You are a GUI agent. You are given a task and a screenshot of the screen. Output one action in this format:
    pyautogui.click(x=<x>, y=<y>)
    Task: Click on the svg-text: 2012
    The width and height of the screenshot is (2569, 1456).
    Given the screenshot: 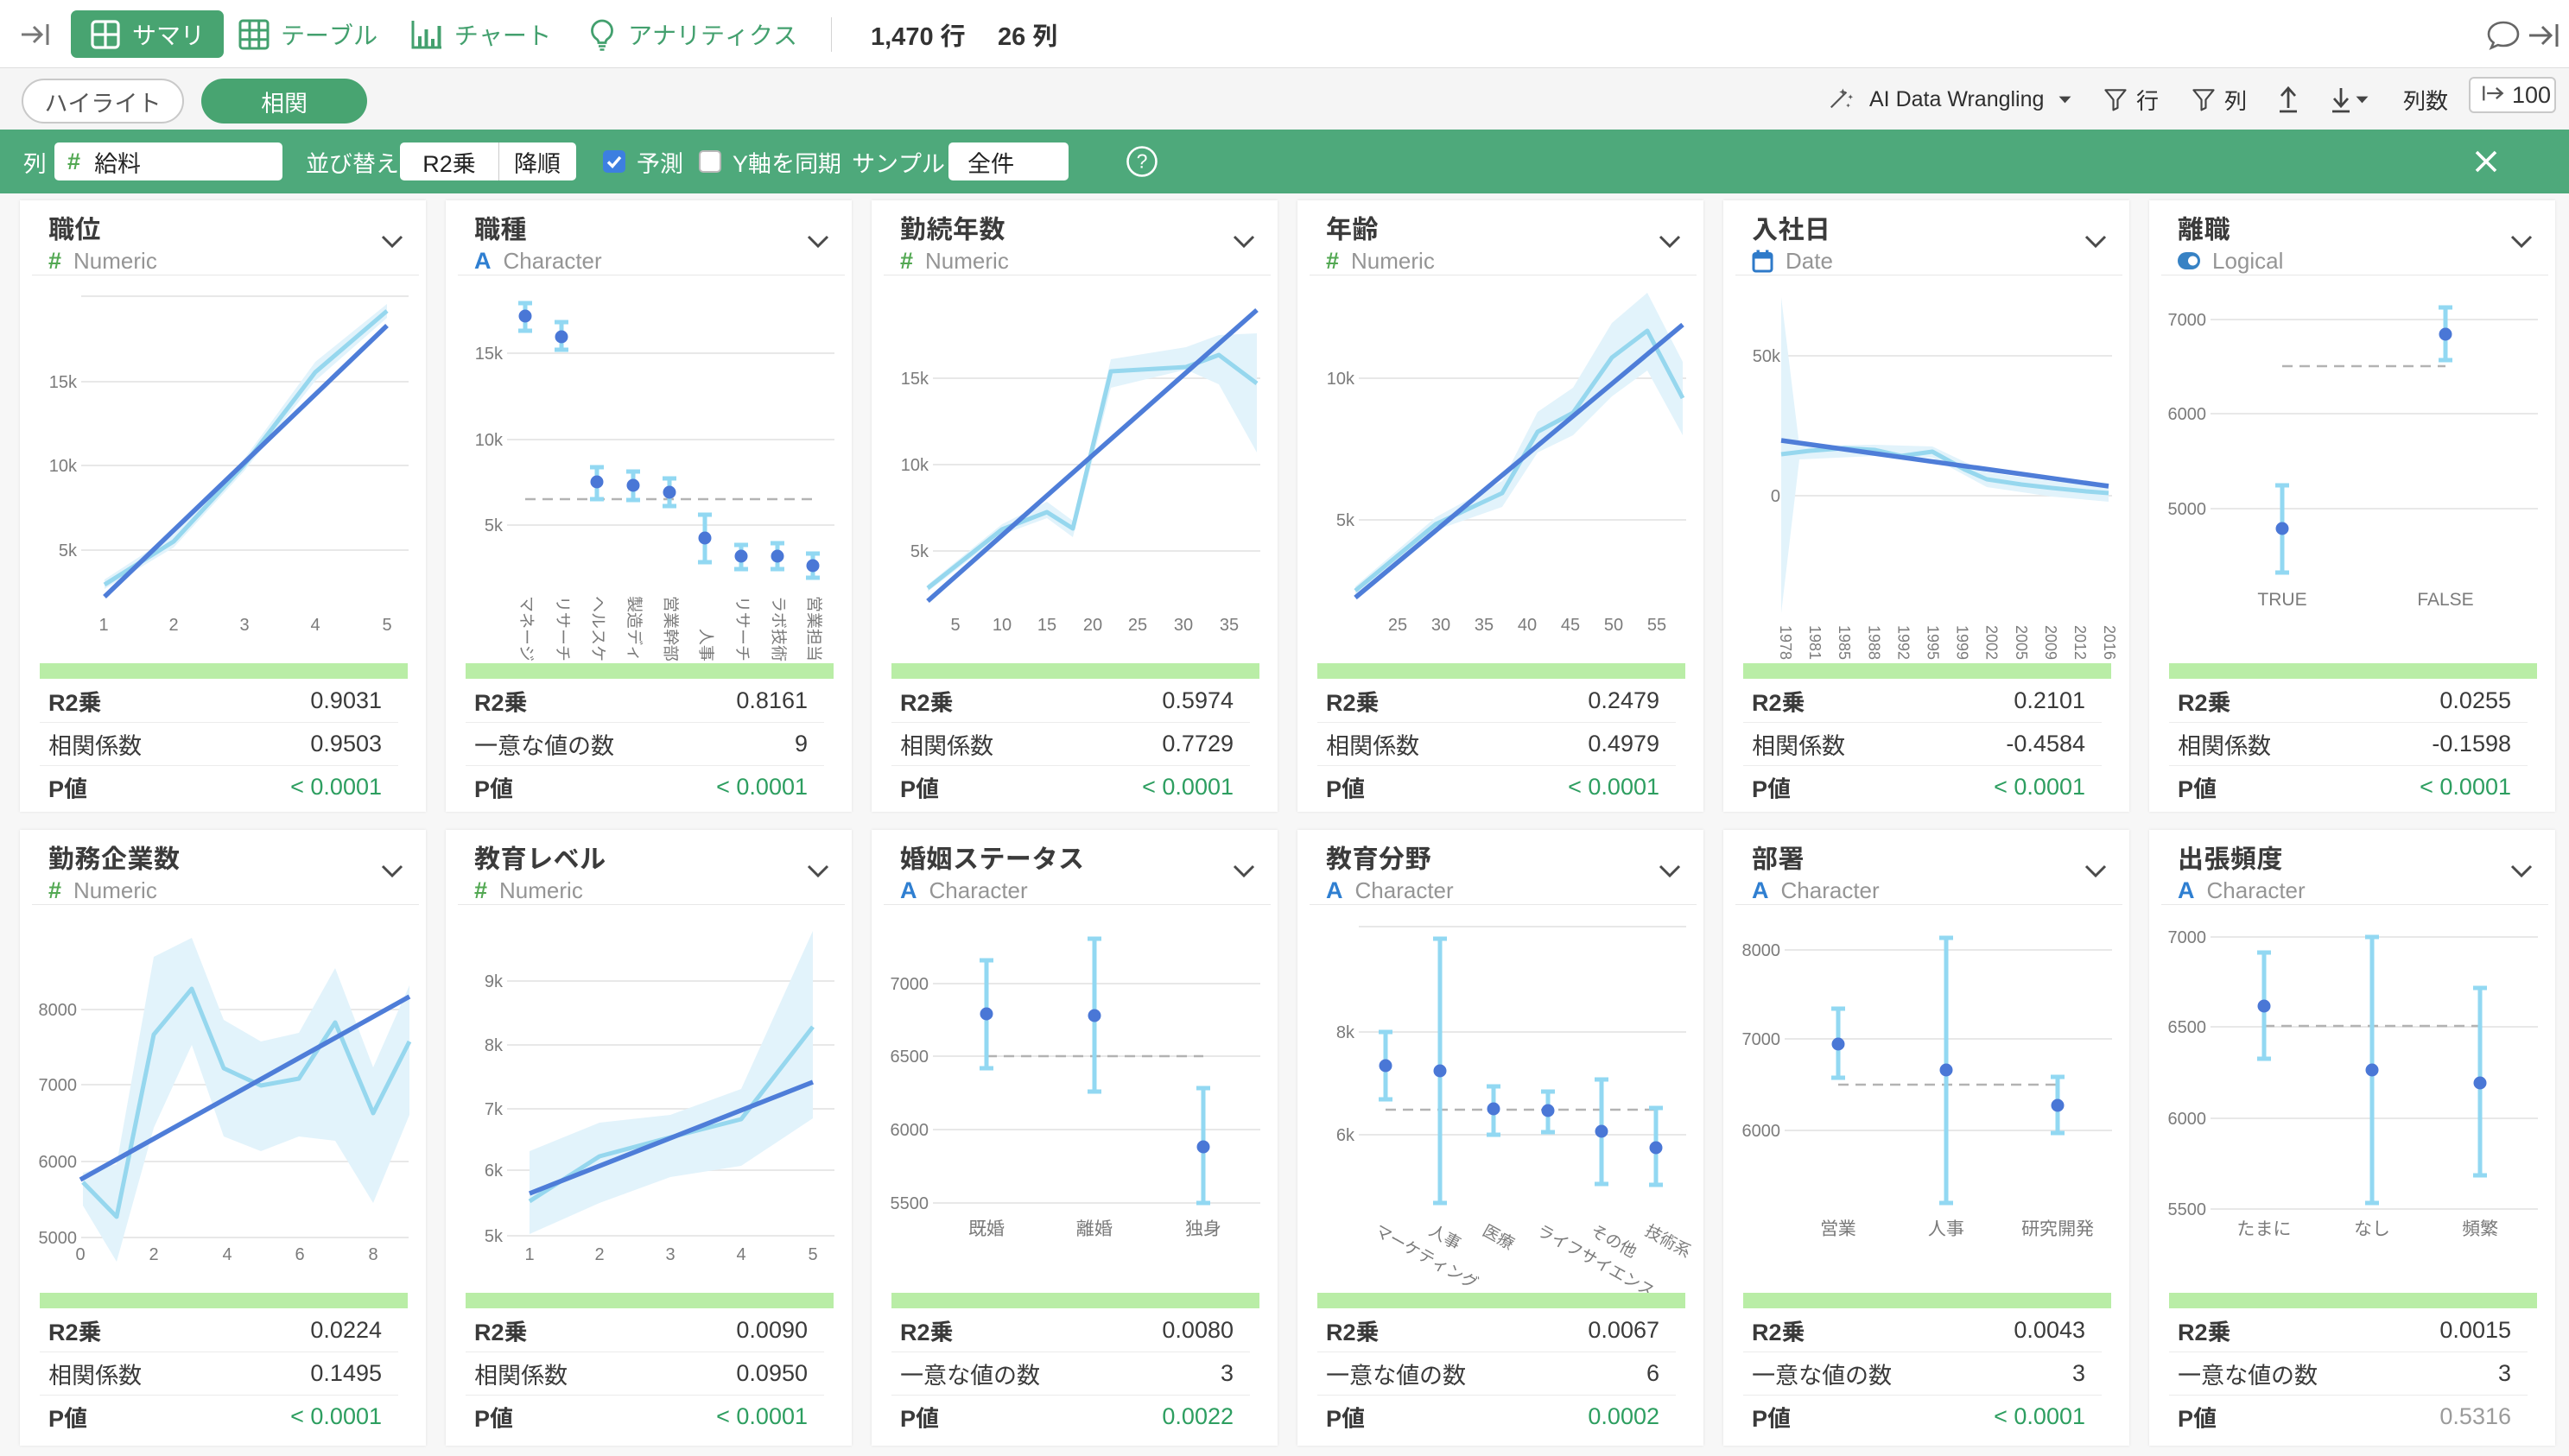 What is the action you would take?
    pyautogui.click(x=2080, y=643)
    